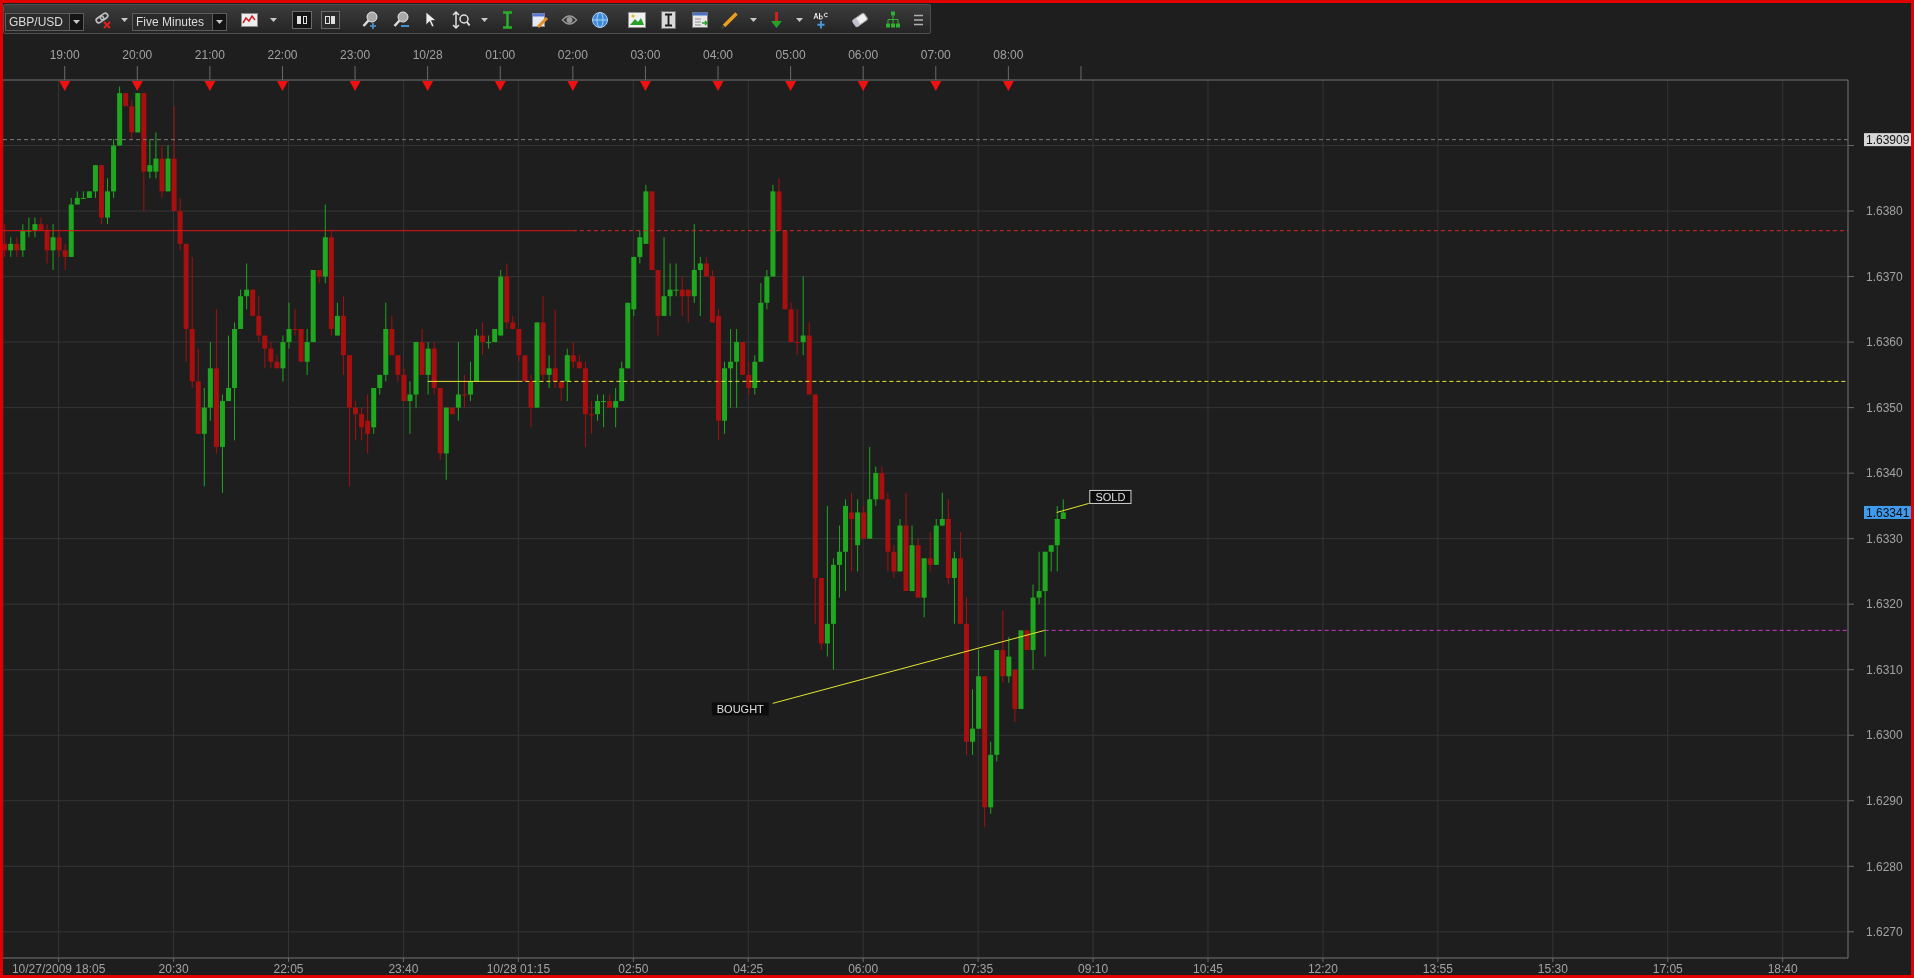 The image size is (1914, 978). What do you see at coordinates (173, 968) in the screenshot?
I see `x-tick-label: 20:30` at bounding box center [173, 968].